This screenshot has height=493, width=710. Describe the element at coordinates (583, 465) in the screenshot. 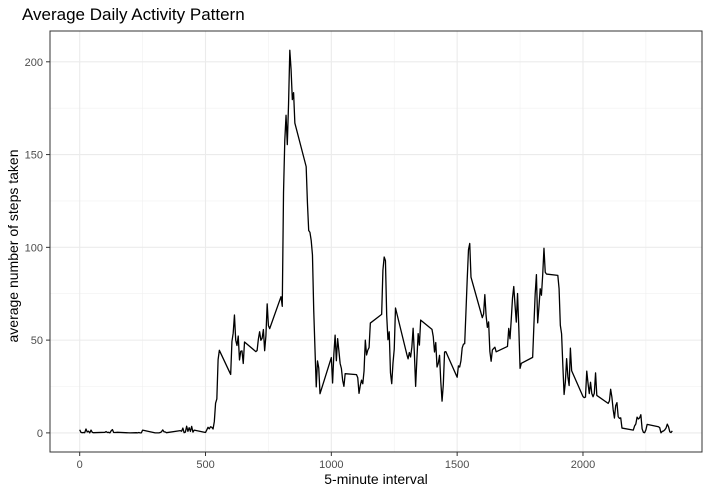

I see `x-tick-label: 2000` at that location.